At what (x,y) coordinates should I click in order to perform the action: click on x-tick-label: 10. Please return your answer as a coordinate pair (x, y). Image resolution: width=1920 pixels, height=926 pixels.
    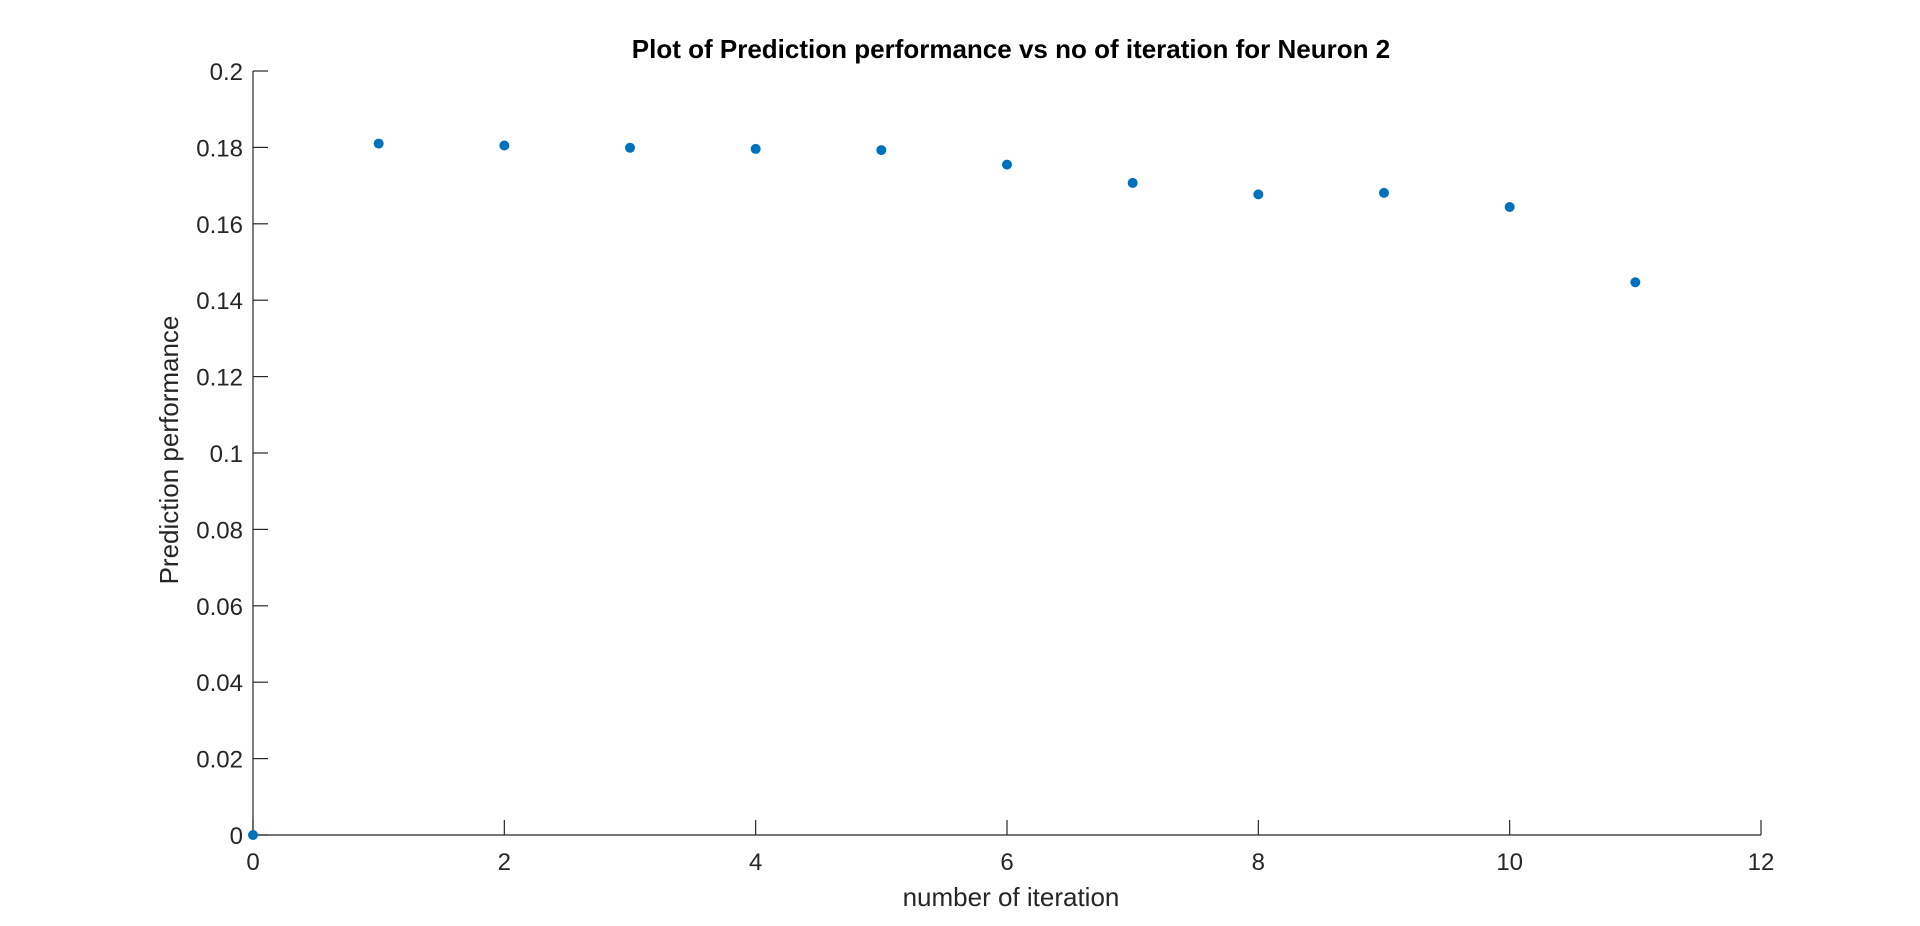
    Looking at the image, I should click on (1509, 862).